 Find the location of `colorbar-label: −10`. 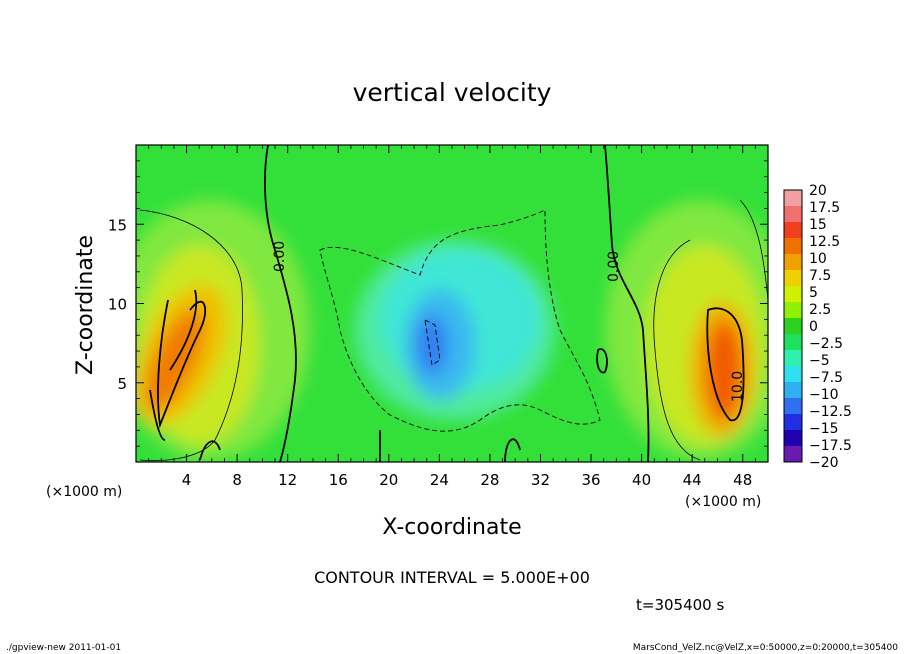

colorbar-label: −10 is located at coordinates (824, 395).